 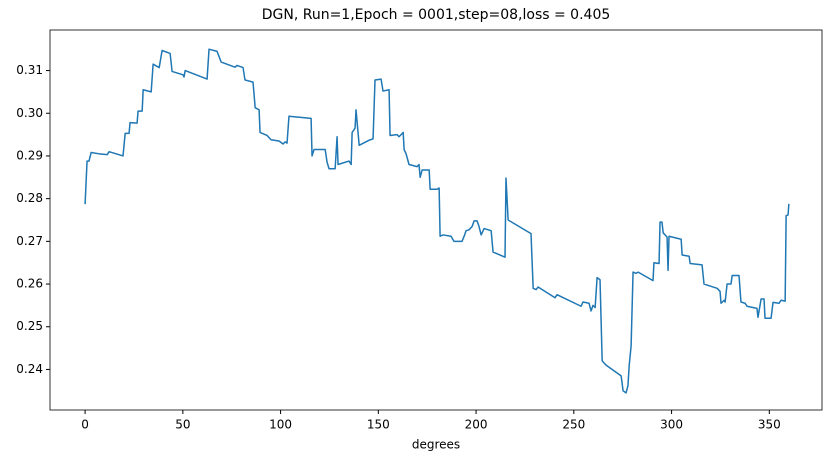 I want to click on x-tick-label: 300, so click(x=671, y=425).